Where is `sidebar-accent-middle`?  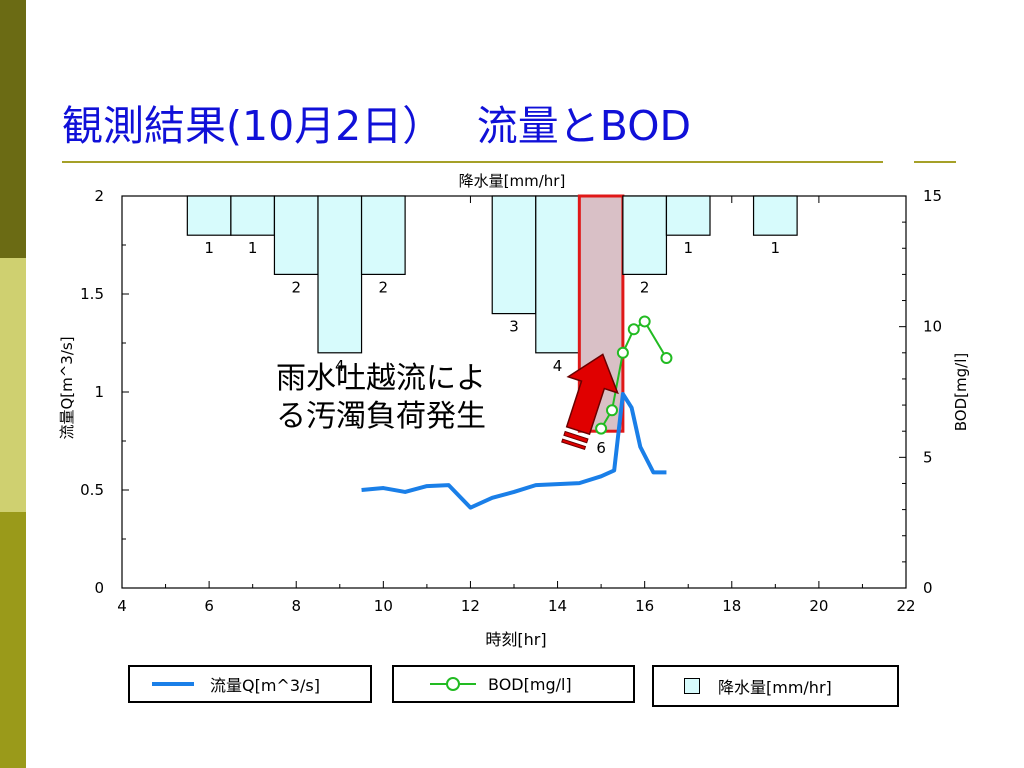
sidebar-accent-middle is located at coordinates (13, 385).